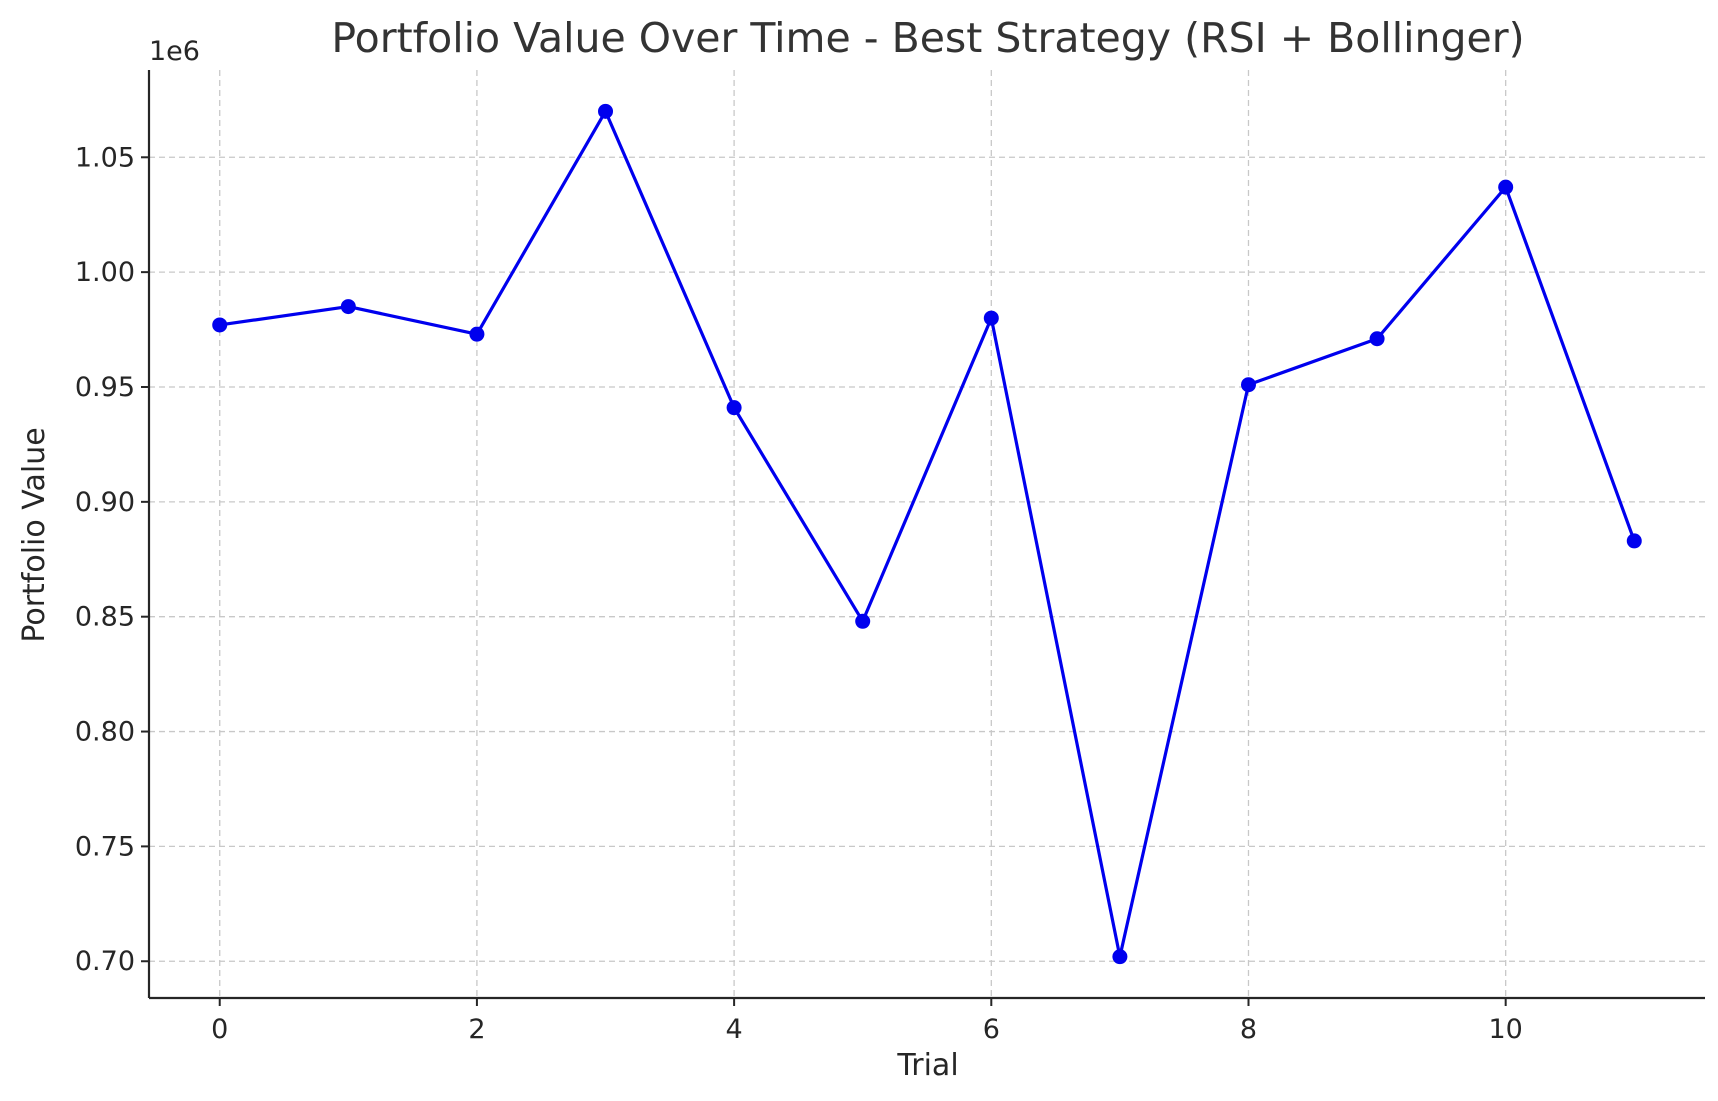 This screenshot has width=1718, height=1101. What do you see at coordinates (105, 272) in the screenshot?
I see `y-tick-label: 1.00` at bounding box center [105, 272].